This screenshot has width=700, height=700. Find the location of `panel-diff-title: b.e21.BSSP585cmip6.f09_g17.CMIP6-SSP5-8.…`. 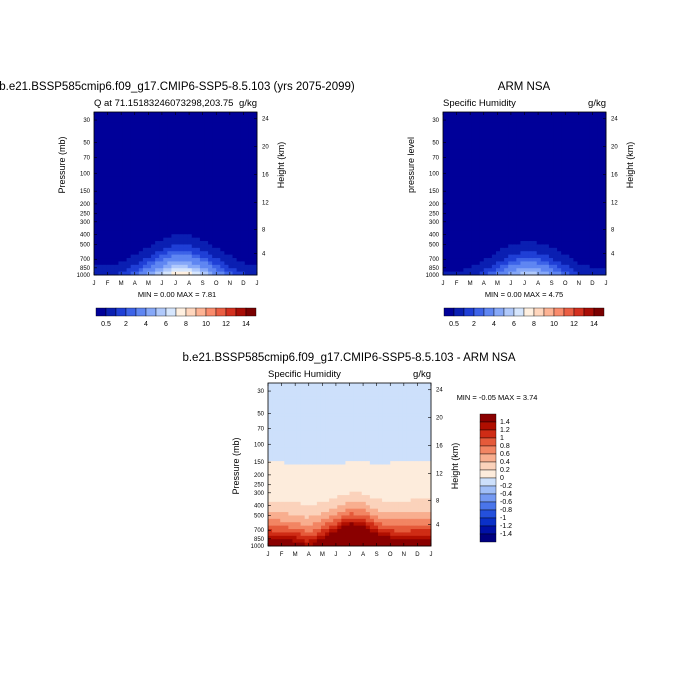

panel-diff-title: b.e21.BSSP585cmip6.f09_g17.CMIP6-SSP5-8.… is located at coordinates (348, 358).